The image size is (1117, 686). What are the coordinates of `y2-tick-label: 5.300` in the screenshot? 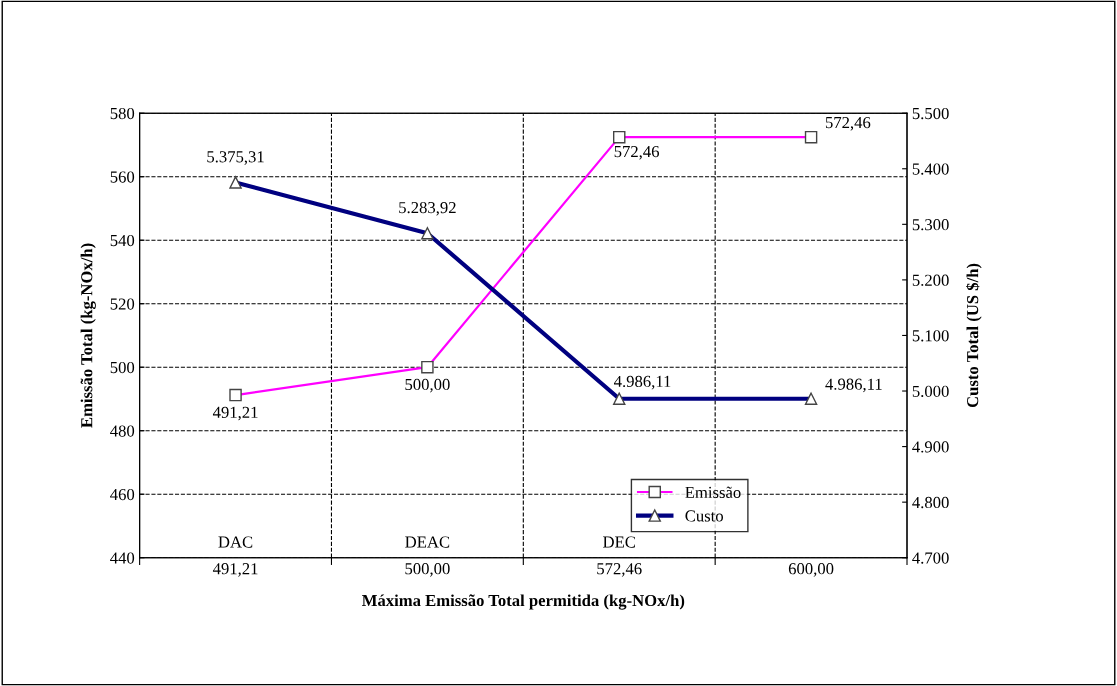 It's located at (930, 225).